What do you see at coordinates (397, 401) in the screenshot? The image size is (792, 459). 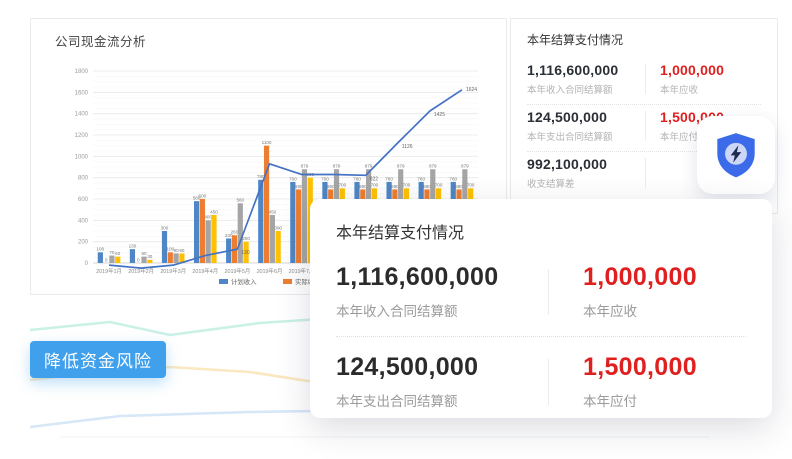 I see `popup-label-expense-settled: 本年支出合同结算额` at bounding box center [397, 401].